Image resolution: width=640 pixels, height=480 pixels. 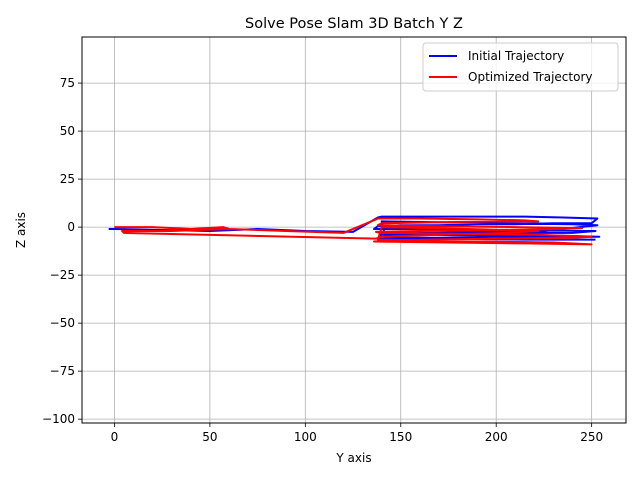 I want to click on legend-label: Initial Trajectory, so click(x=516, y=56).